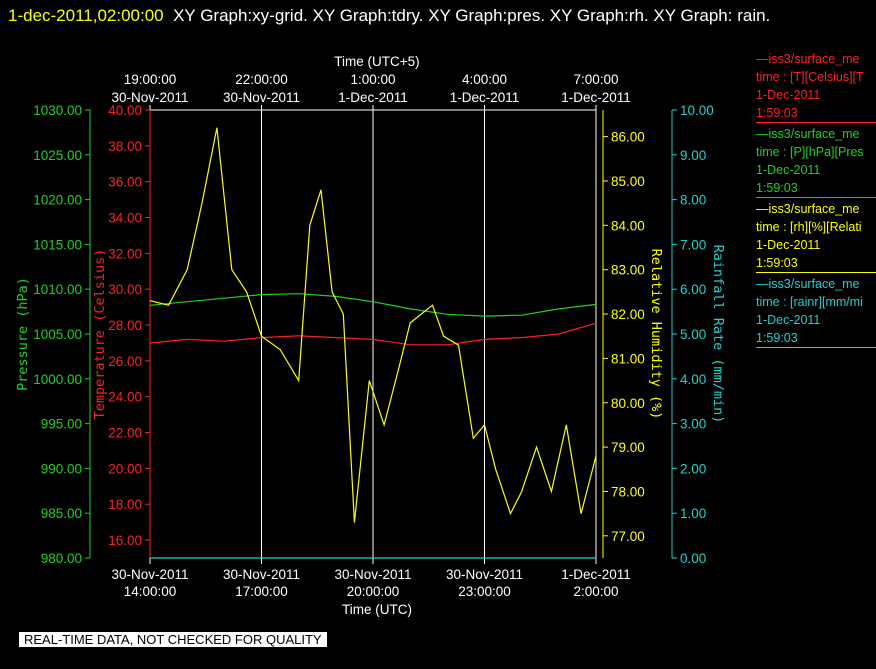  I want to click on humidity-tick-label: 79.00, so click(628, 447).